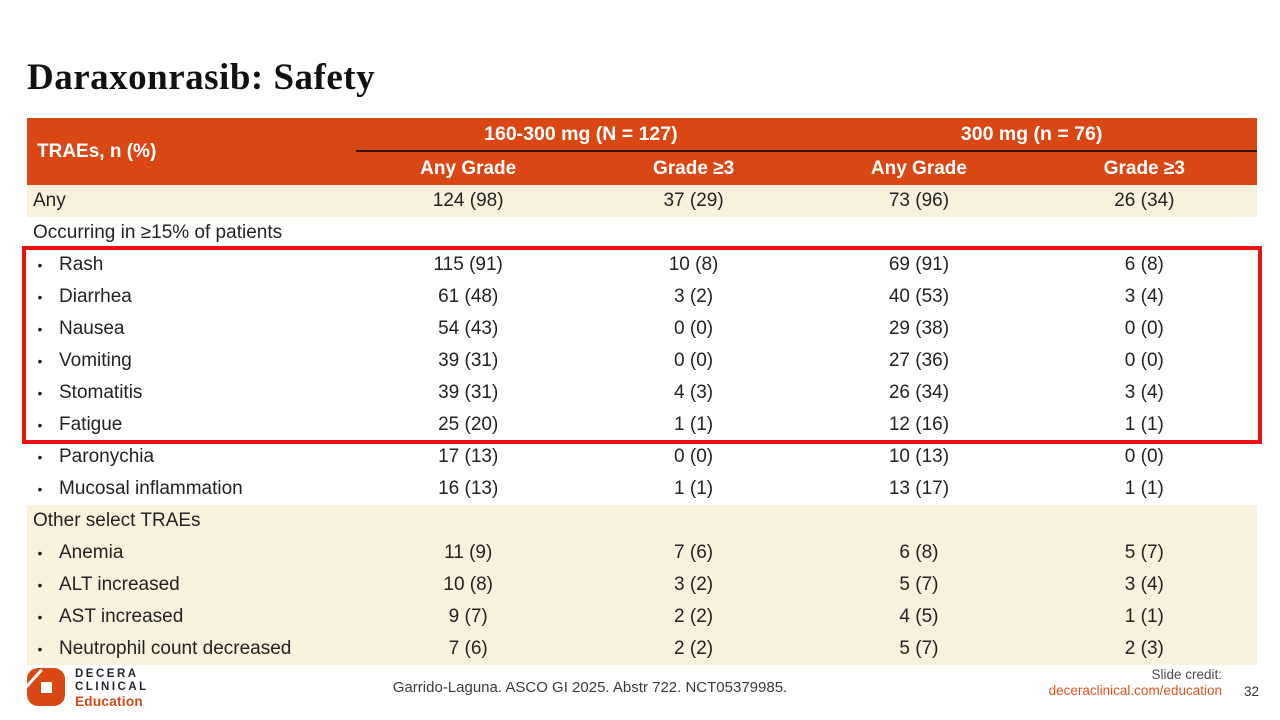  I want to click on subheader-any-grade-2: Any Grade, so click(919, 168).